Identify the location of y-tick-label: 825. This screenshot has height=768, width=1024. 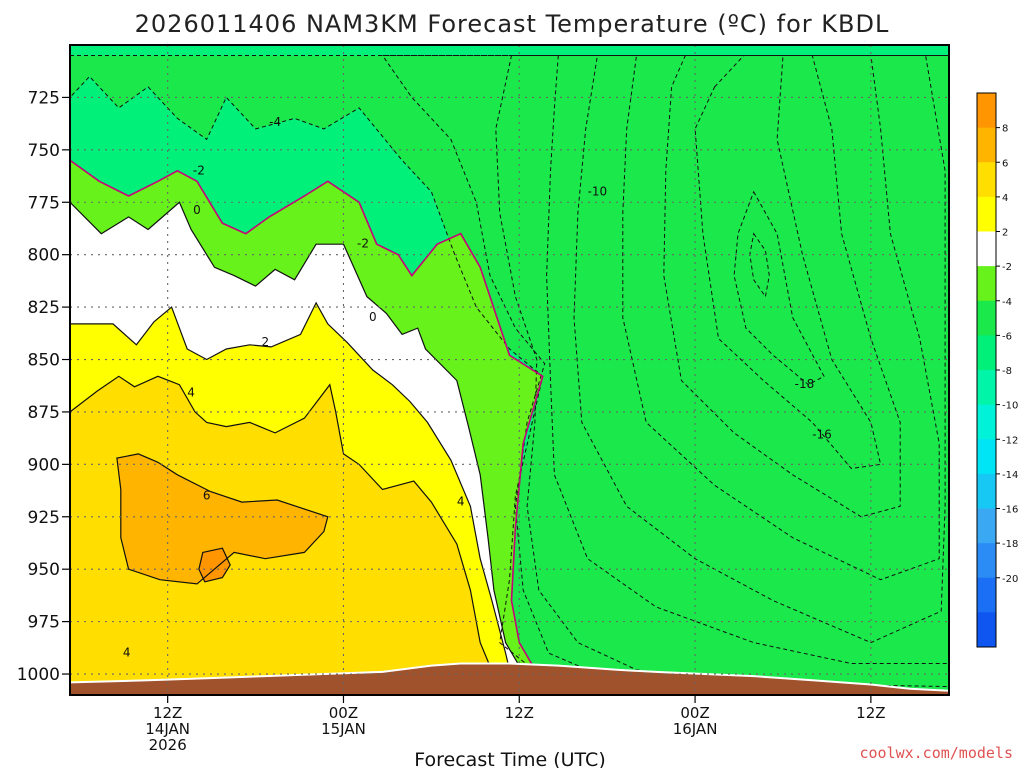
(44, 308).